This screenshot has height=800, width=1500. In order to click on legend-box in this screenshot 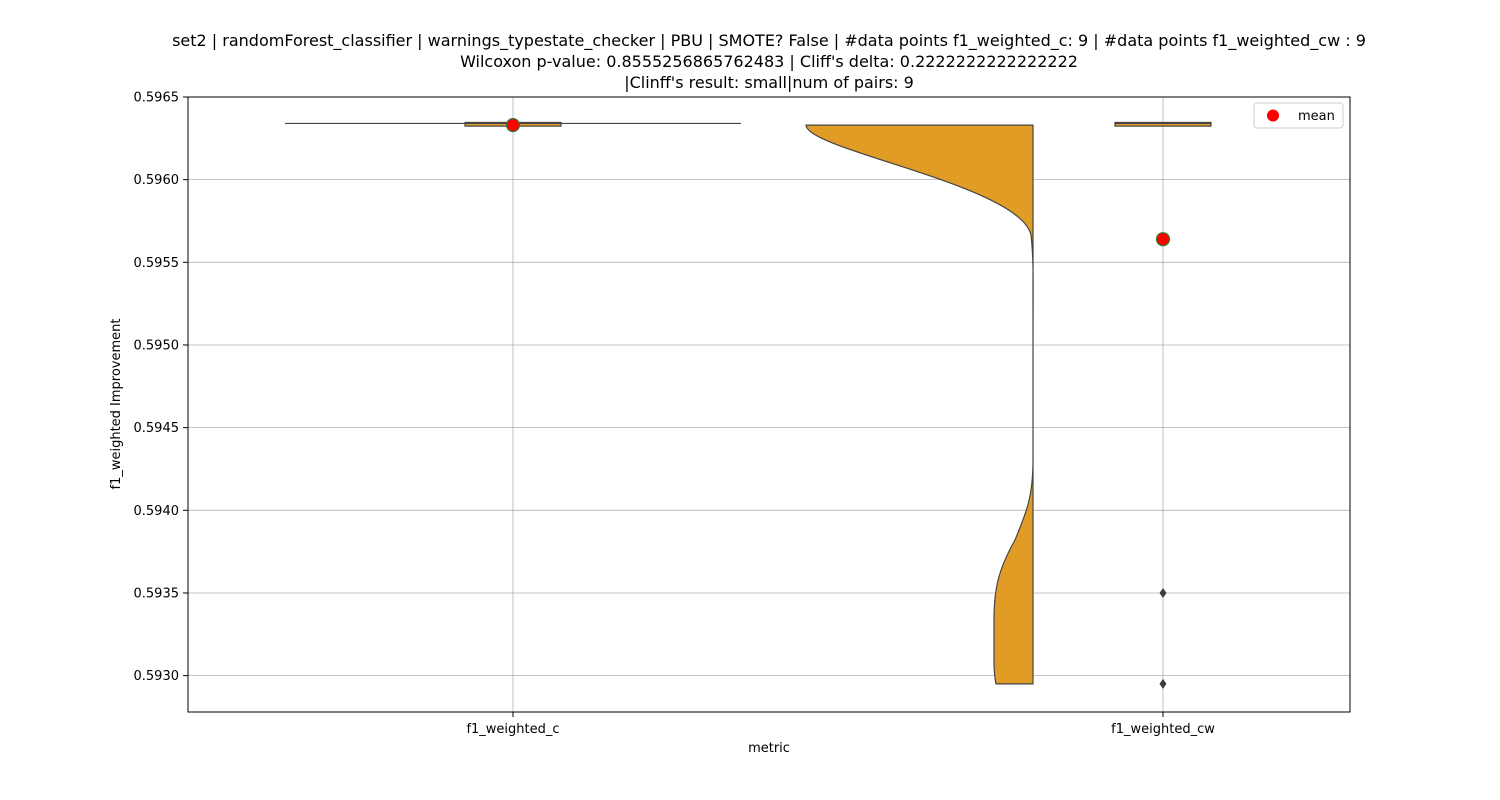, I will do `click(1298, 115)`.